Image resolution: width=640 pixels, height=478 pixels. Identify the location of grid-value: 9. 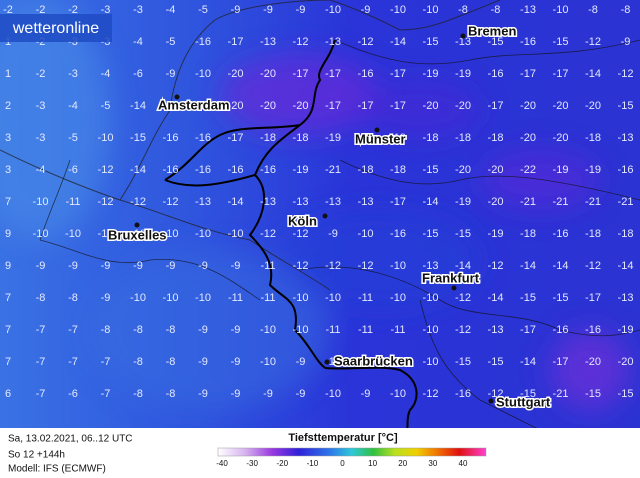
(8, 266).